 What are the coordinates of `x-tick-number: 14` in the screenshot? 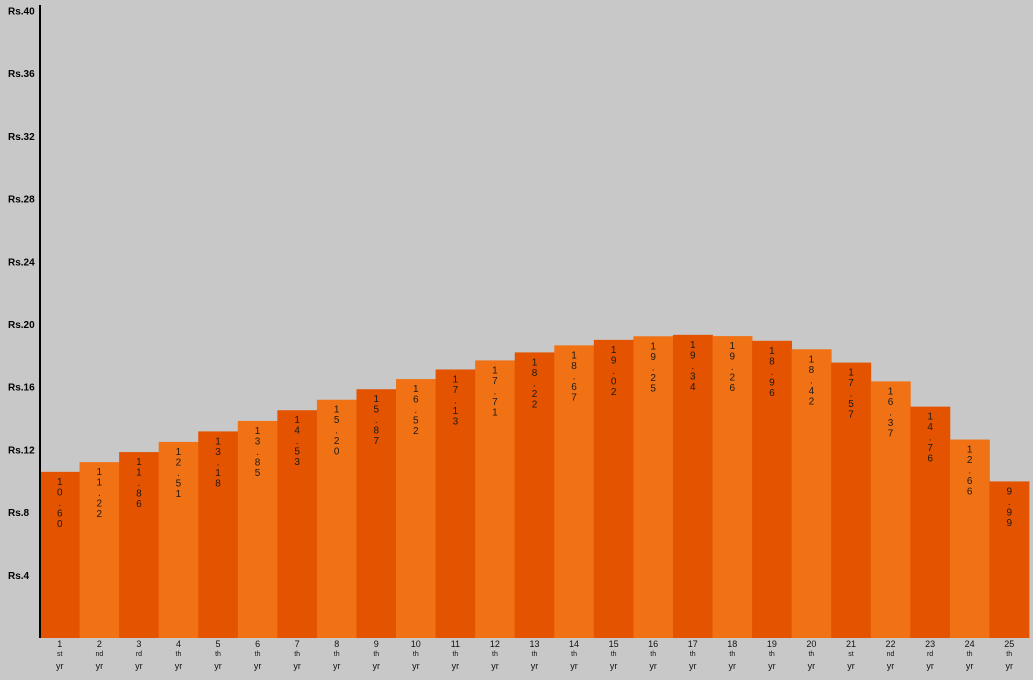 It's located at (574, 644).